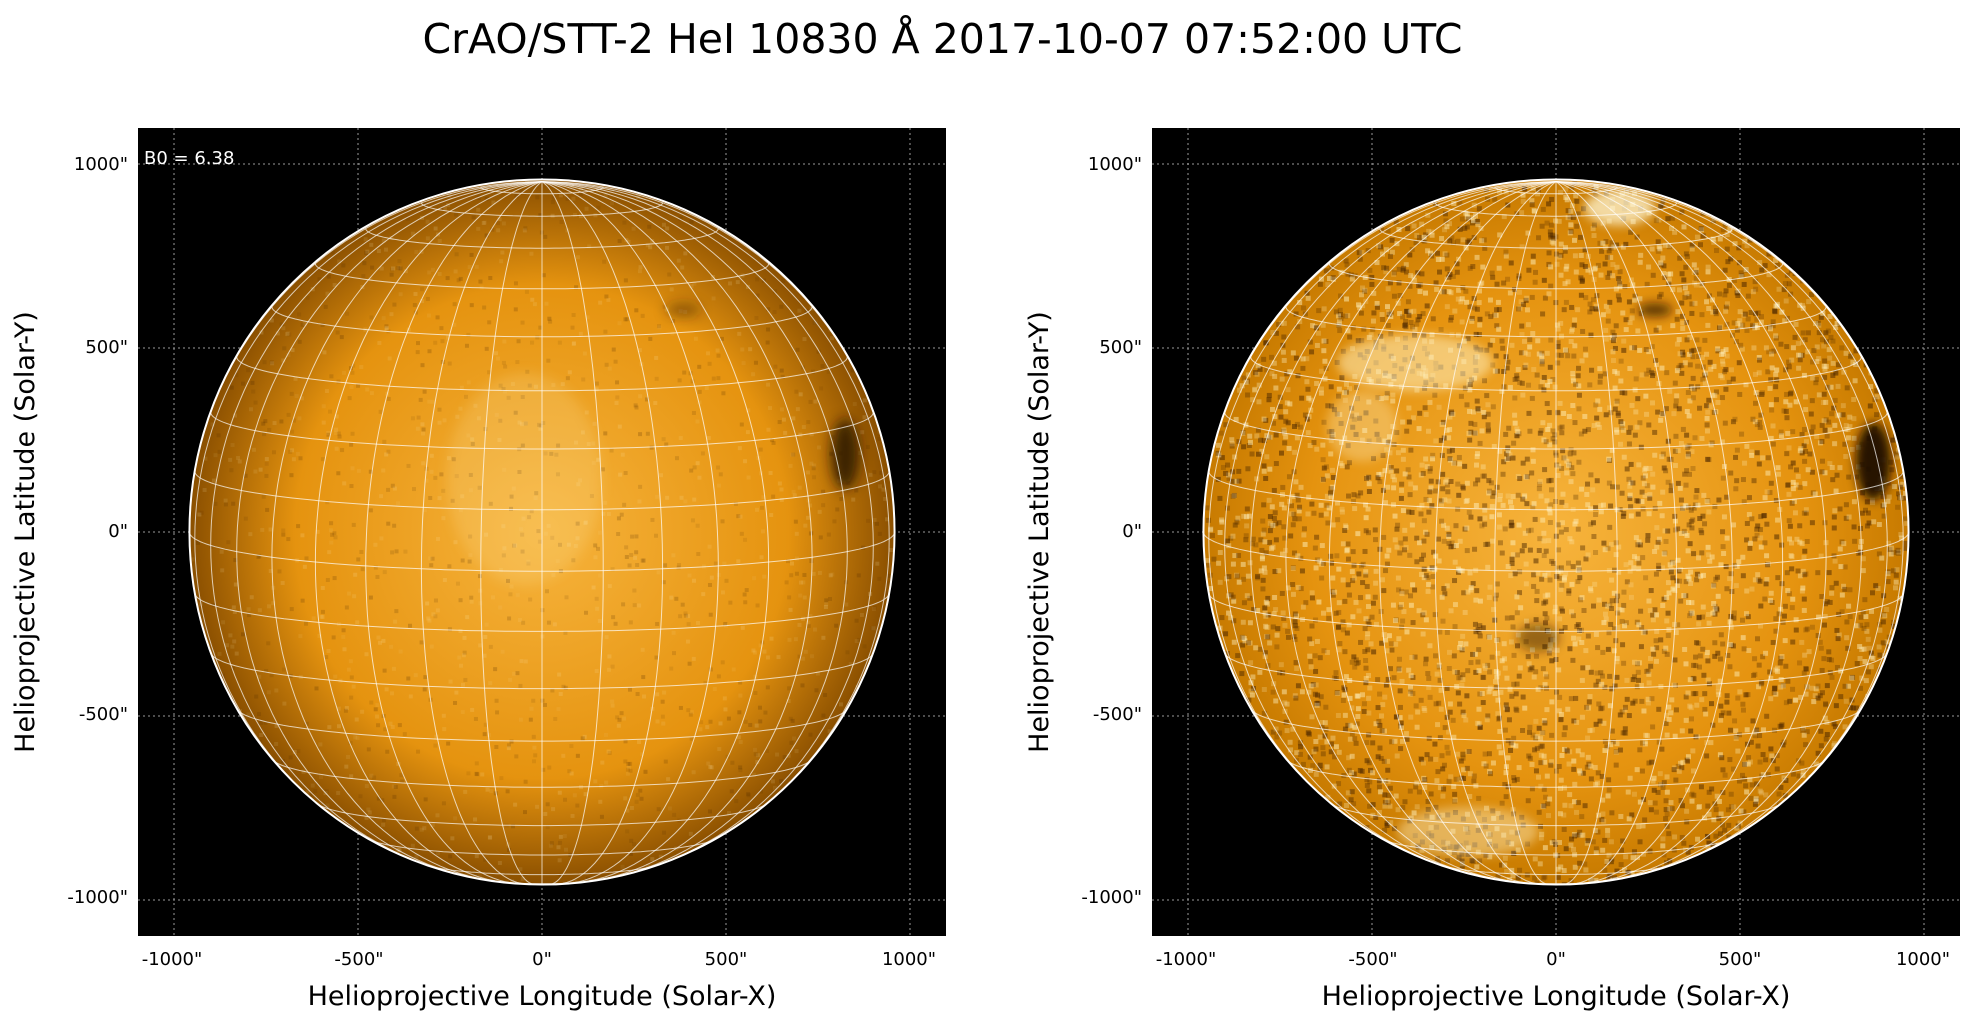 This screenshot has height=1026, width=1971. Describe the element at coordinates (189, 158) in the screenshot. I see `b0-annotation: B0 = 6.38` at that location.